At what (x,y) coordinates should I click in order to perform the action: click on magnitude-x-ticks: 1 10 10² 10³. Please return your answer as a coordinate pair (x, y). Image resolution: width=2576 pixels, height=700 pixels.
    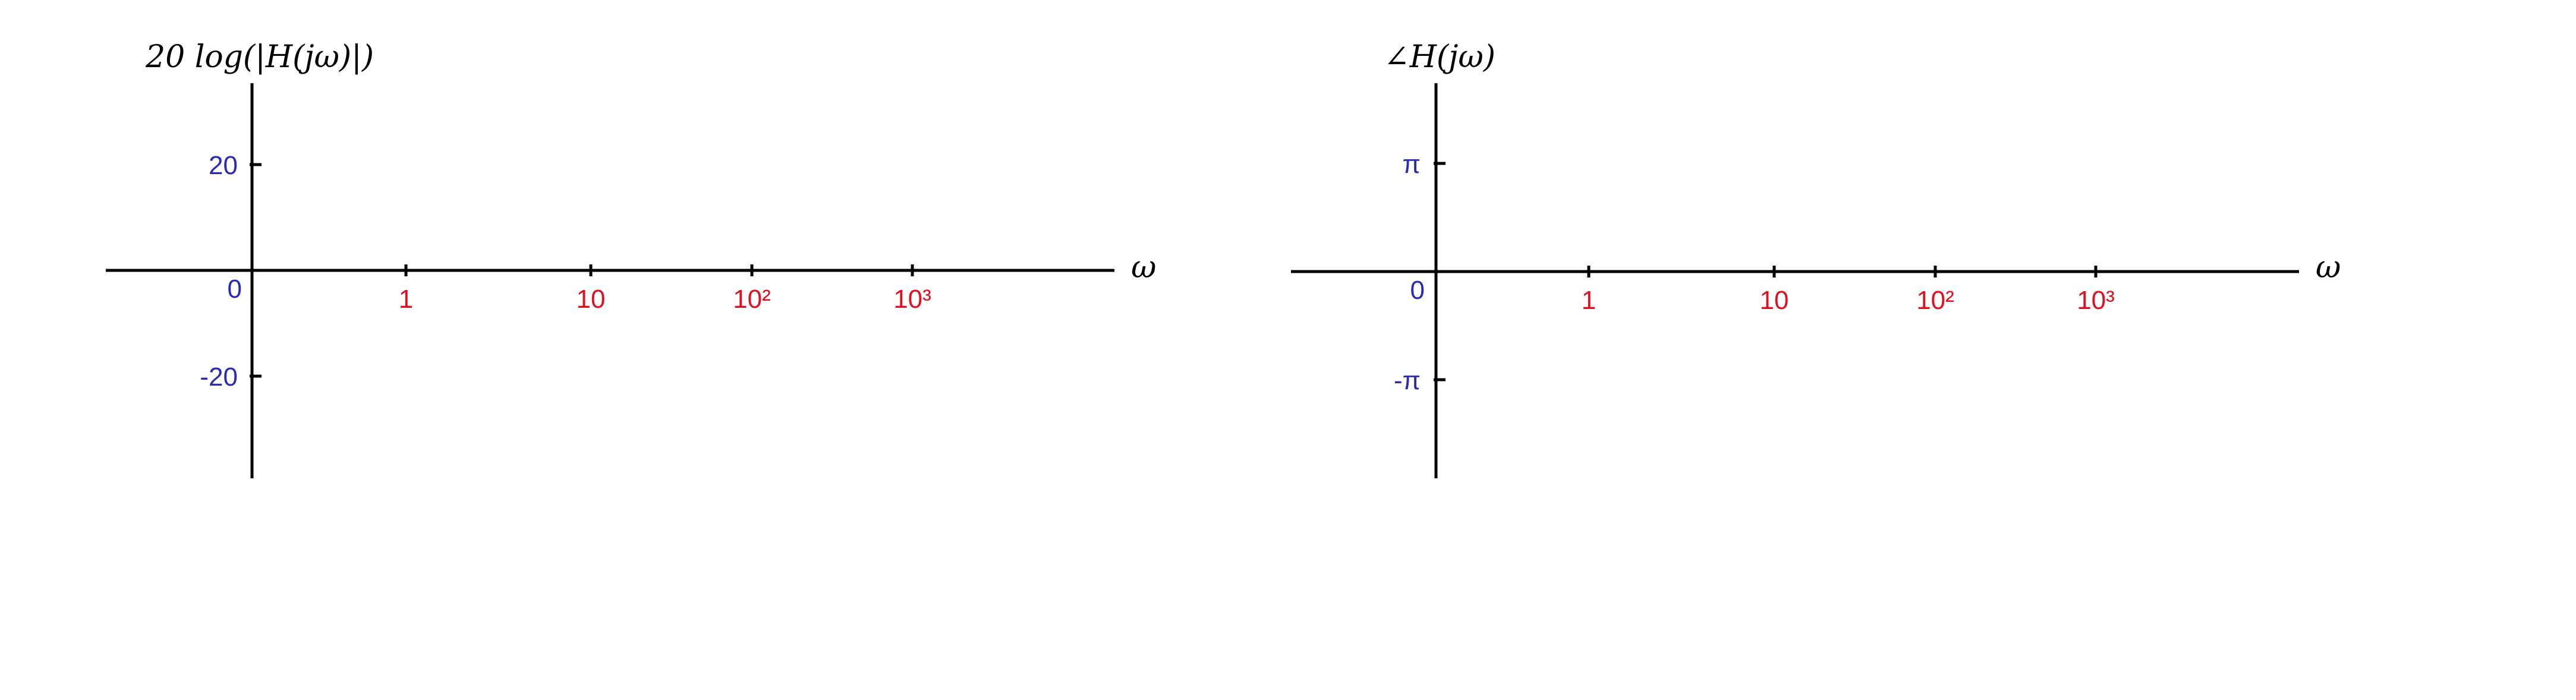
    Looking at the image, I should click on (665, 289).